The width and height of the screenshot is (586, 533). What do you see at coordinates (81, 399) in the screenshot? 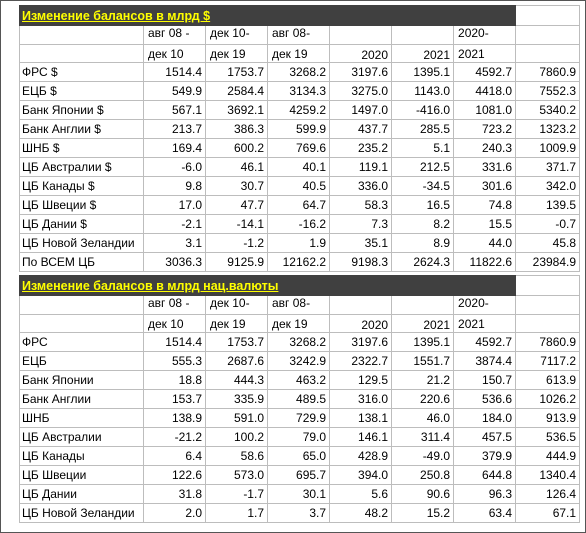
I see `row-name-cell: Банк Англии` at bounding box center [81, 399].